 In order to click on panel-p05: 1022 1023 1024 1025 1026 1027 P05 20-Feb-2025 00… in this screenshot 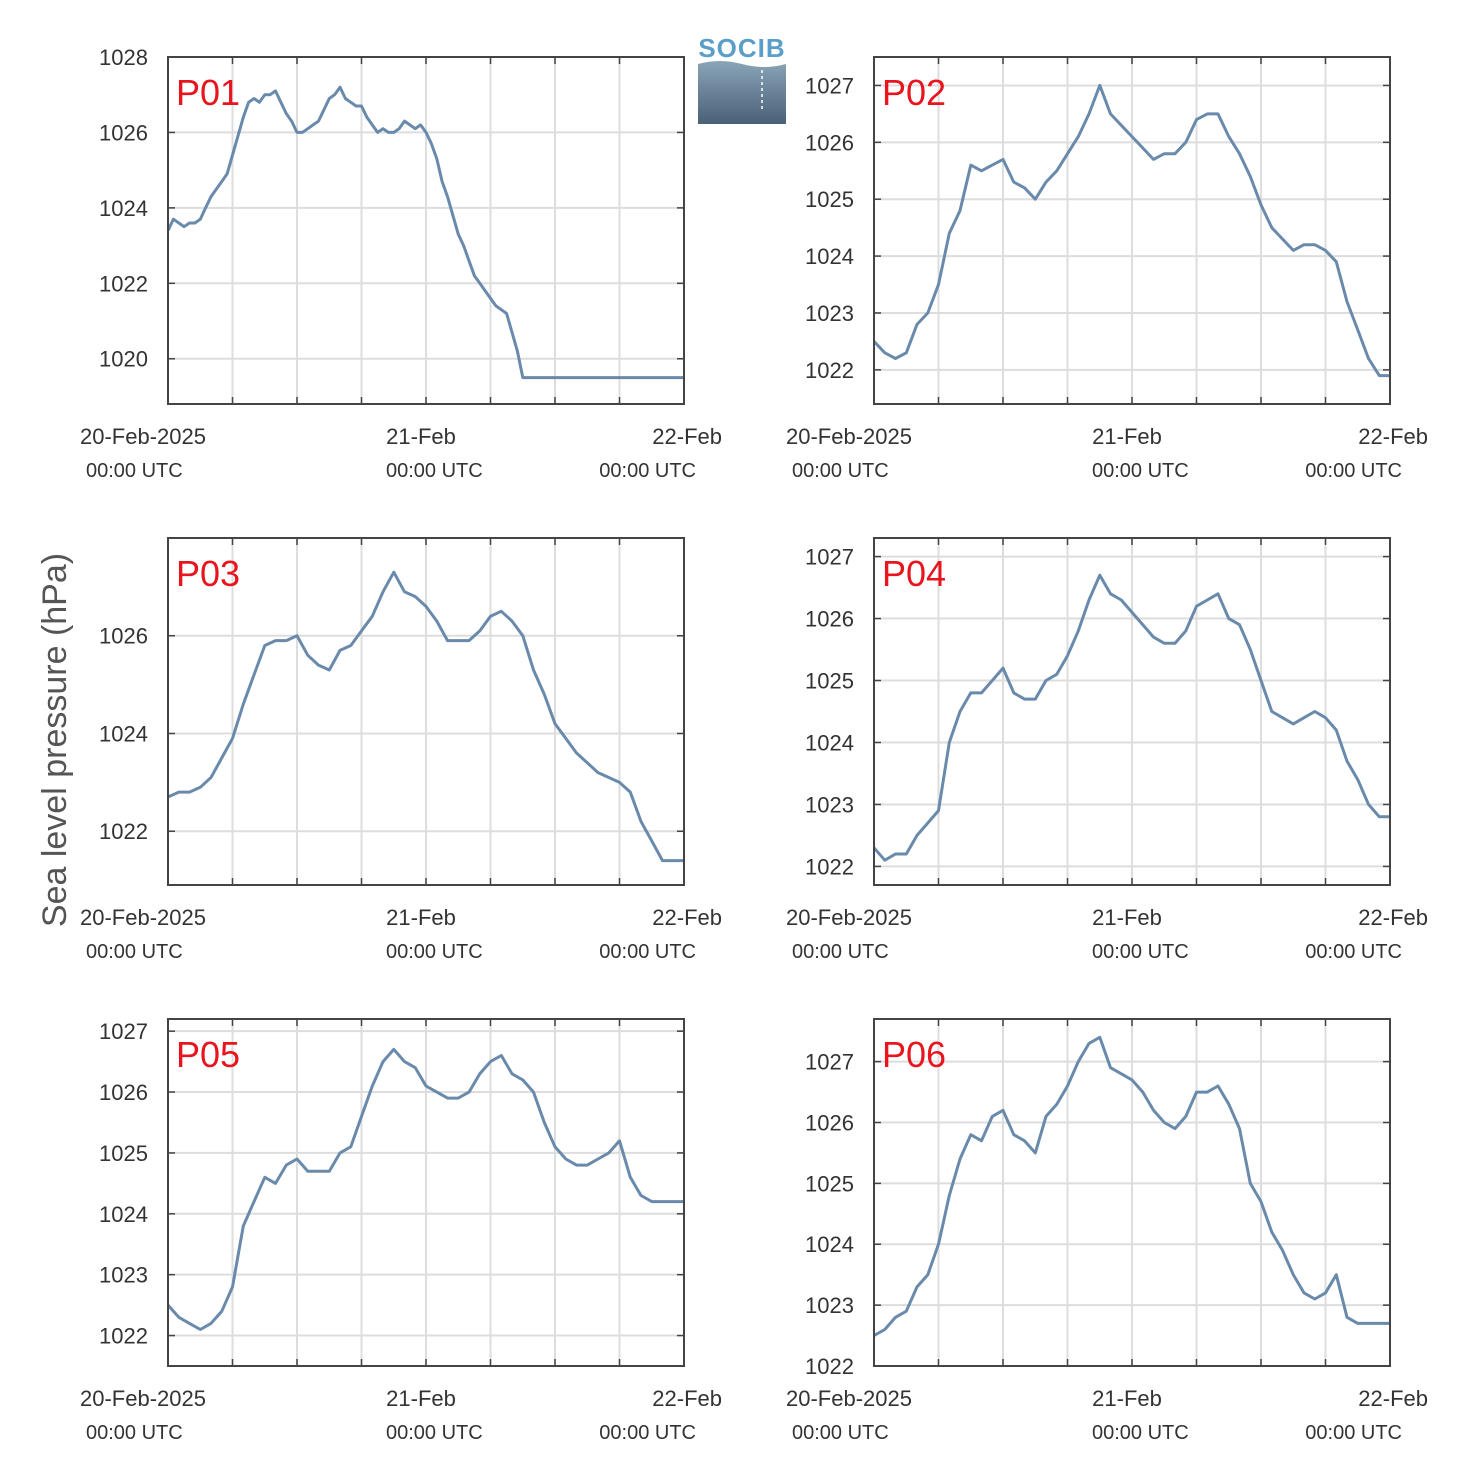, I will do `click(401, 1231)`.